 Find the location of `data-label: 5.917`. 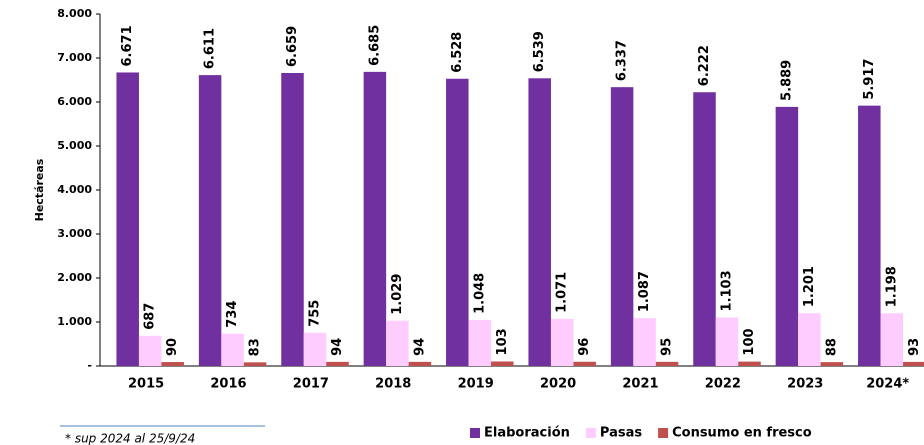

data-label: 5.917 is located at coordinates (869, 79).